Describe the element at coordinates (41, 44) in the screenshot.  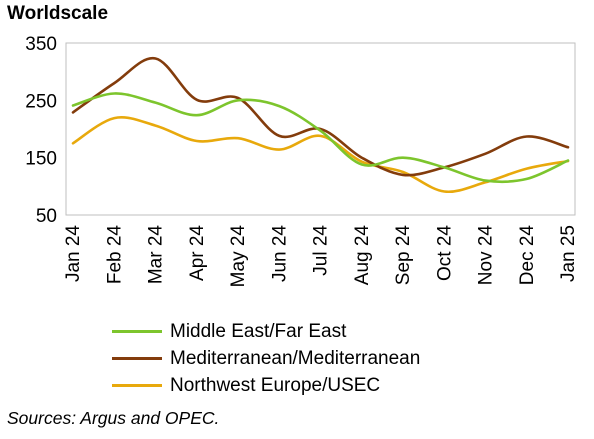
I see `y-tick-label: 350` at that location.